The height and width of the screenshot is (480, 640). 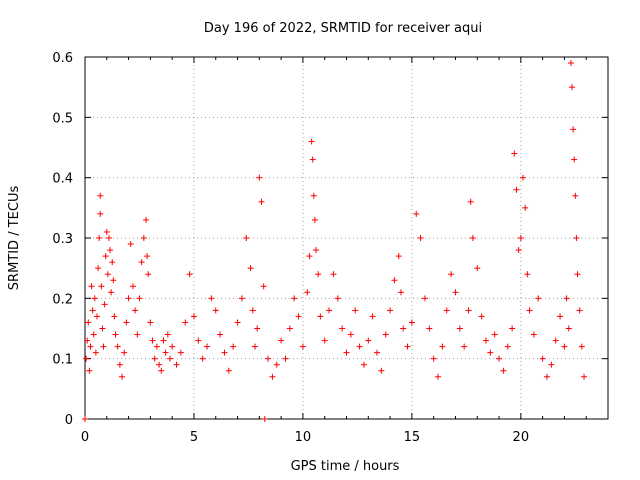 What do you see at coordinates (69, 420) in the screenshot?
I see `y-tick-label: 0` at bounding box center [69, 420].